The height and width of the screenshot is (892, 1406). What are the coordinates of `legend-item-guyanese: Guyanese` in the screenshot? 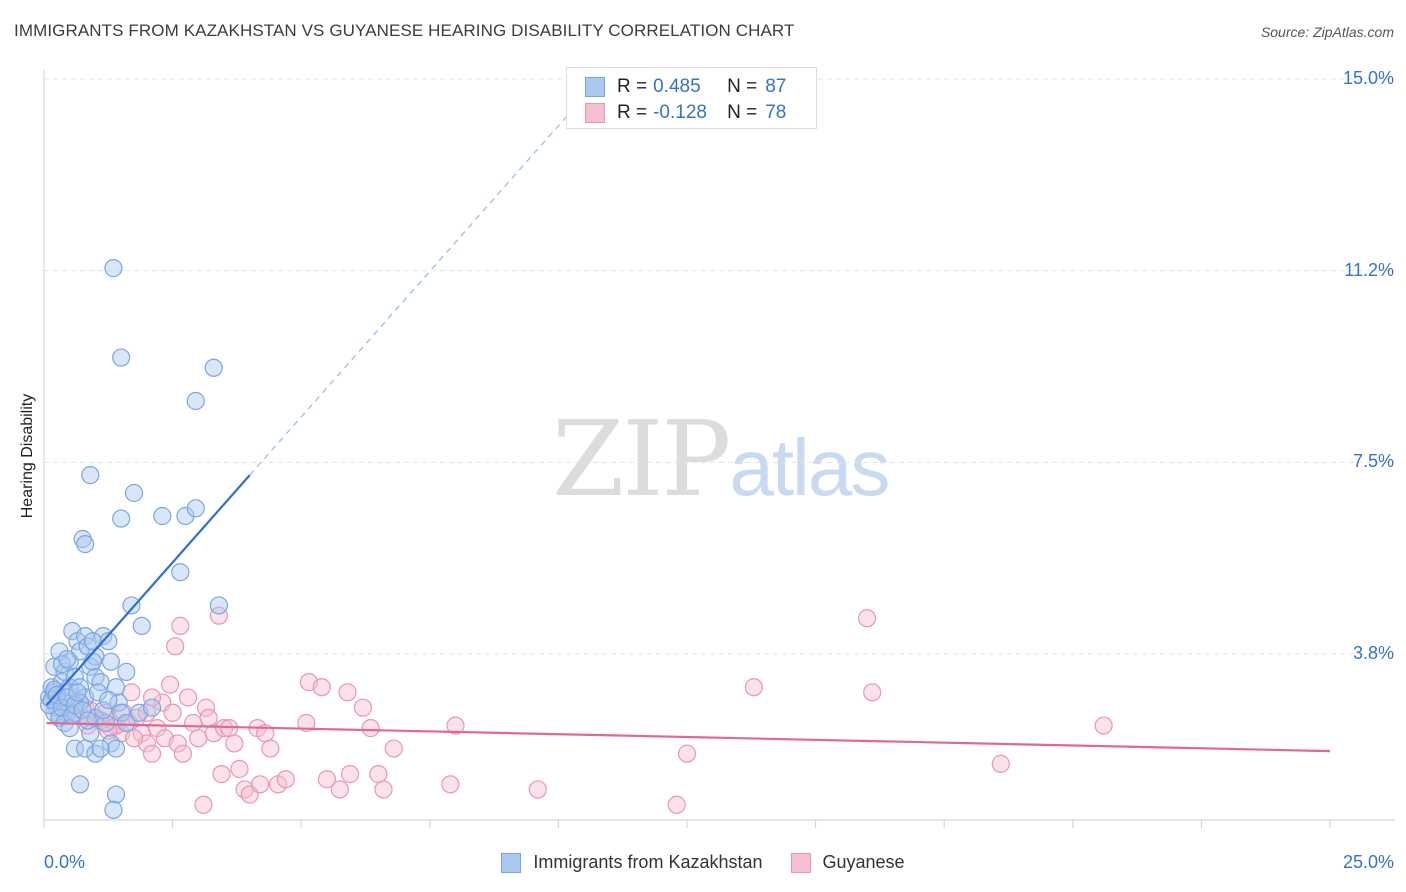 It's located at (847, 862).